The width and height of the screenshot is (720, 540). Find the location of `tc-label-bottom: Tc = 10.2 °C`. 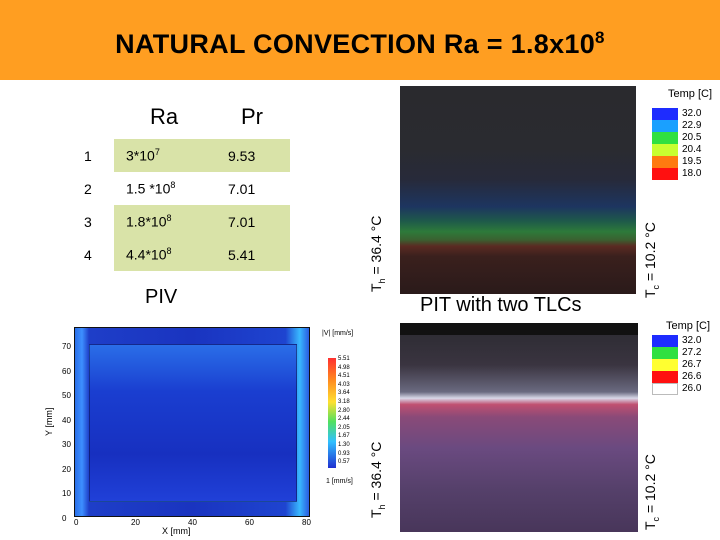

tc-label-bottom: Tc = 10.2 °C is located at coordinates (651, 492).